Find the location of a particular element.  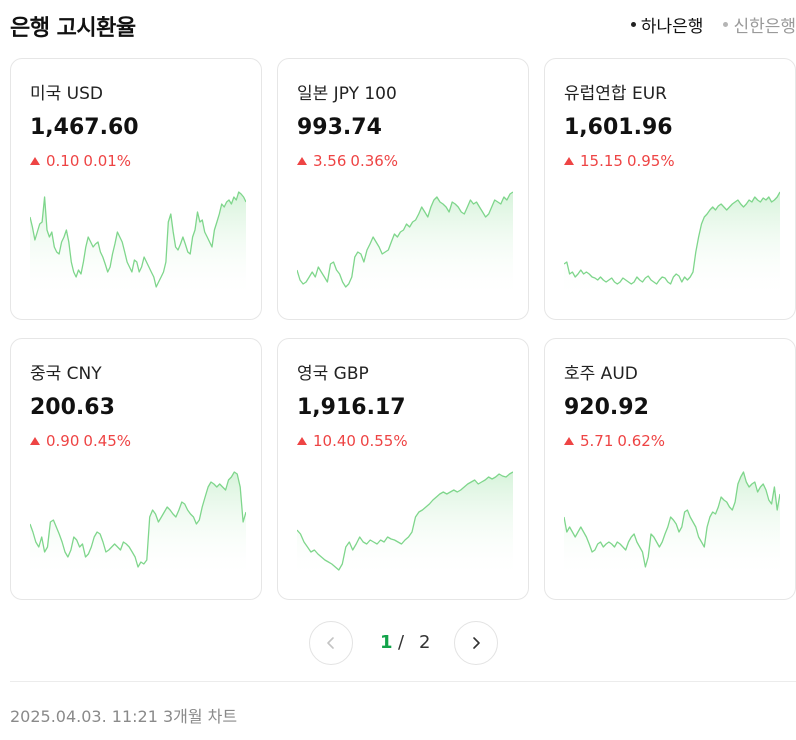

previous-page-button is located at coordinates (331, 643).